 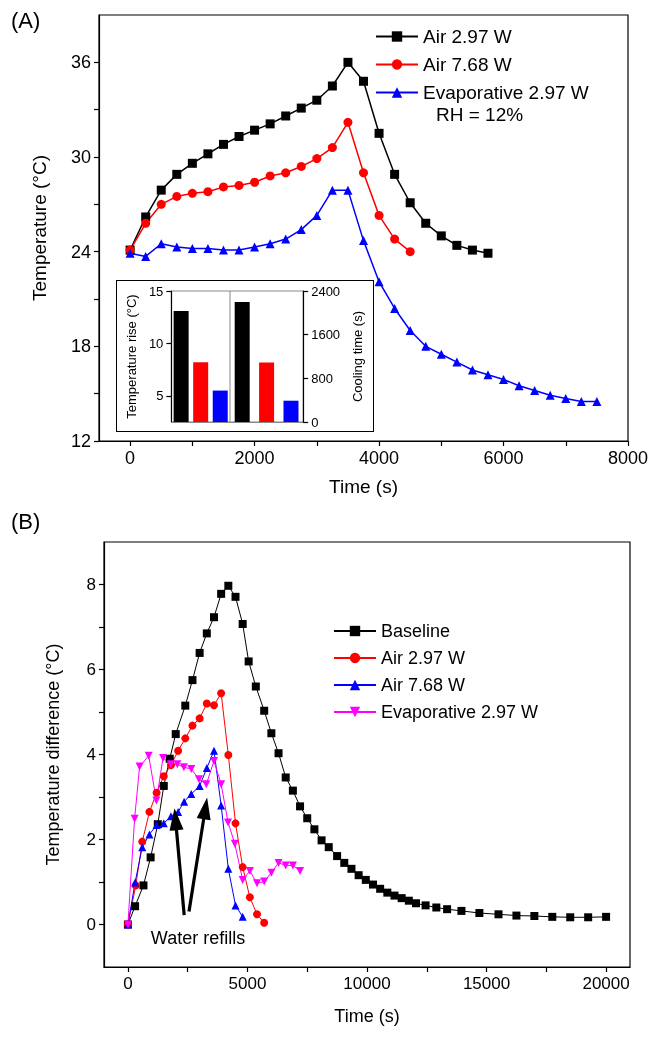 I want to click on y-tick-label: 1600, so click(x=326, y=335).